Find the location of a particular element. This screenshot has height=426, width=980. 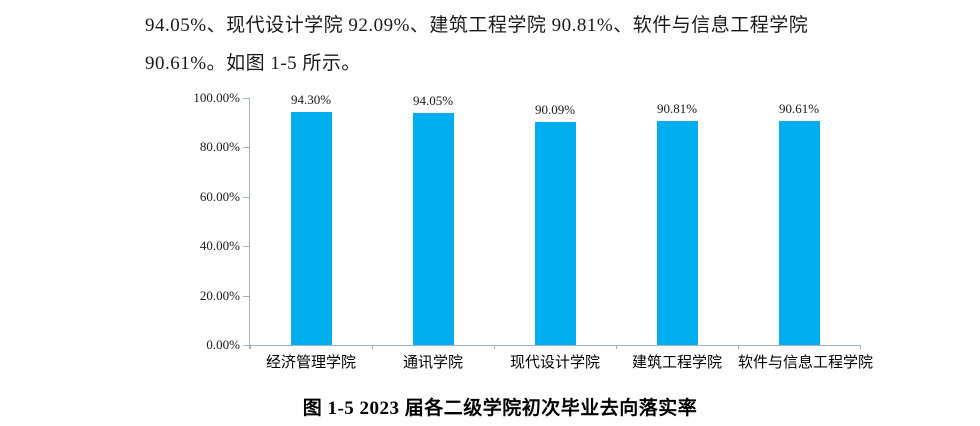

y-axis-tick-label: 80.00% is located at coordinates (219, 146).